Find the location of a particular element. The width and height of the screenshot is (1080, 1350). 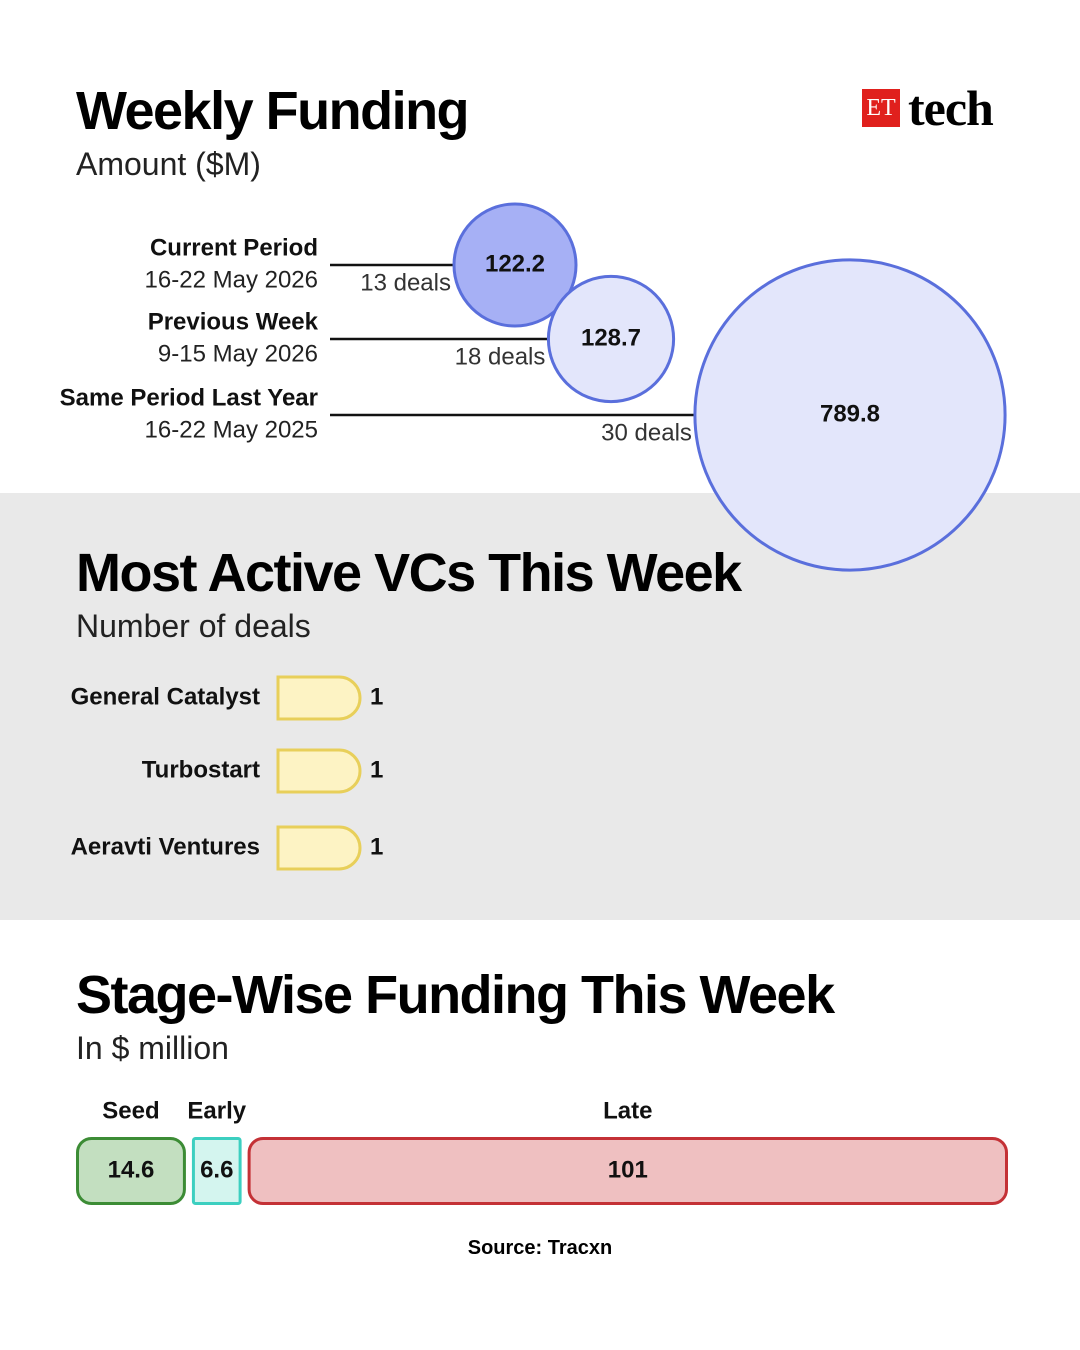

et-tech-logo: ET tech is located at coordinates (928, 108).